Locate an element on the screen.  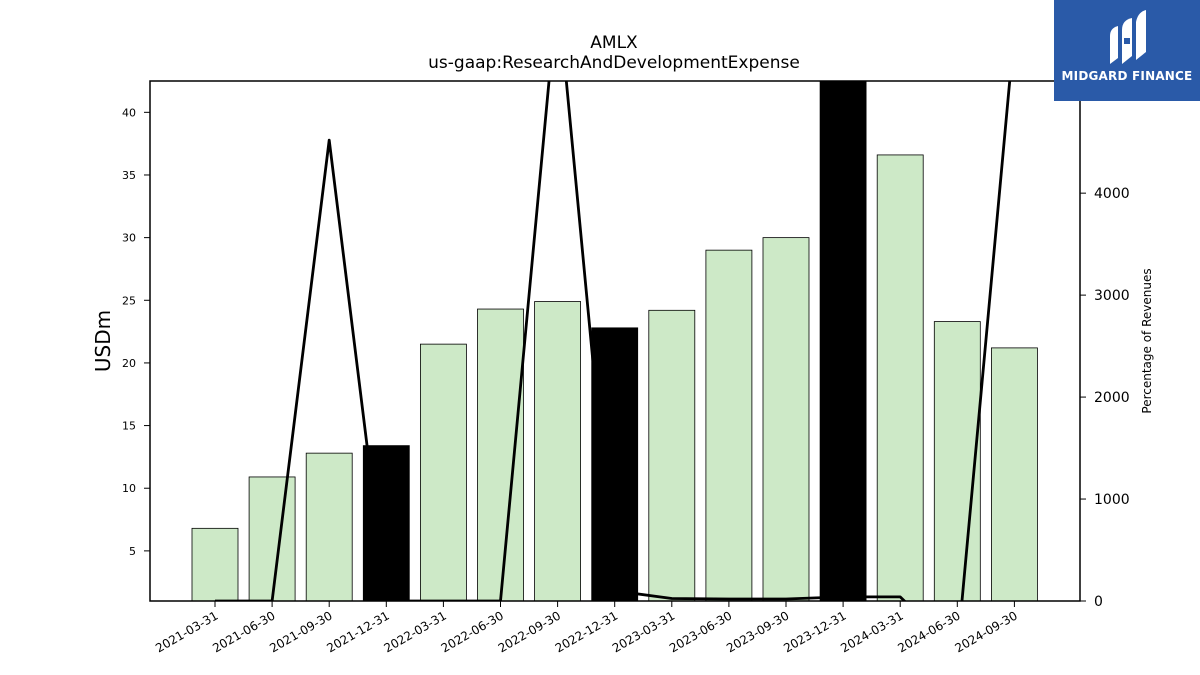
x-tick-label: 2024-03-31 is located at coordinates (871, 631).